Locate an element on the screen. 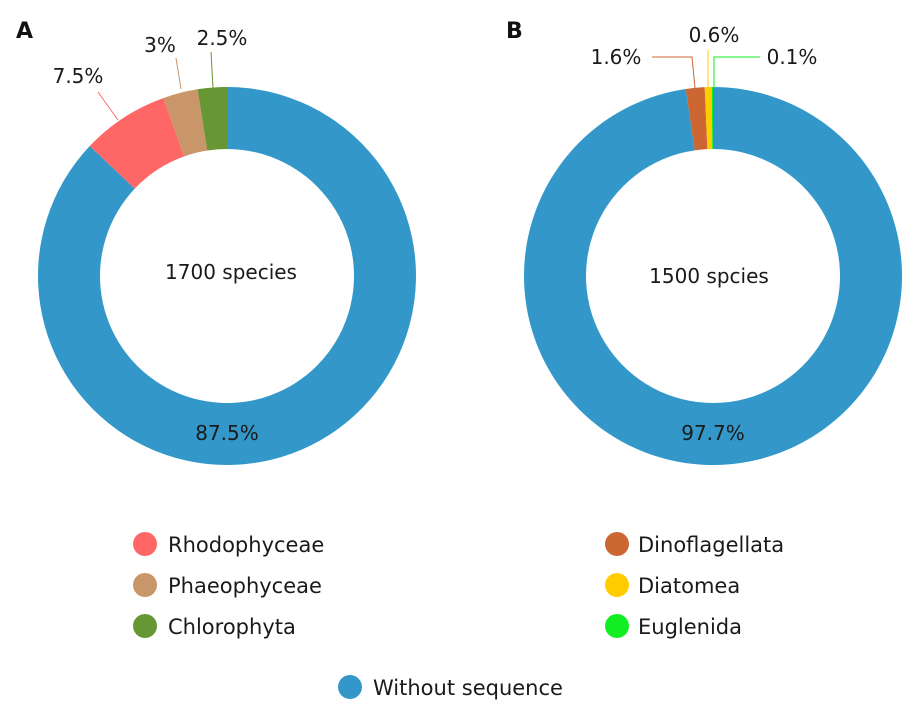 The width and height of the screenshot is (915, 719). slice-label: 0.1% is located at coordinates (792, 57).